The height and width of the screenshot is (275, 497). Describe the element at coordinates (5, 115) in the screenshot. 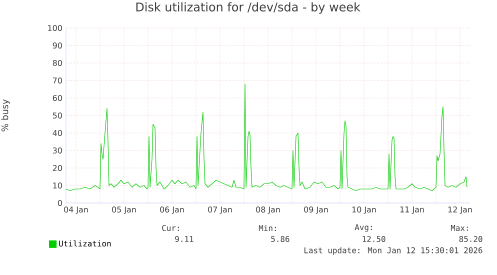

I see `y-axis-title: % busy` at that location.